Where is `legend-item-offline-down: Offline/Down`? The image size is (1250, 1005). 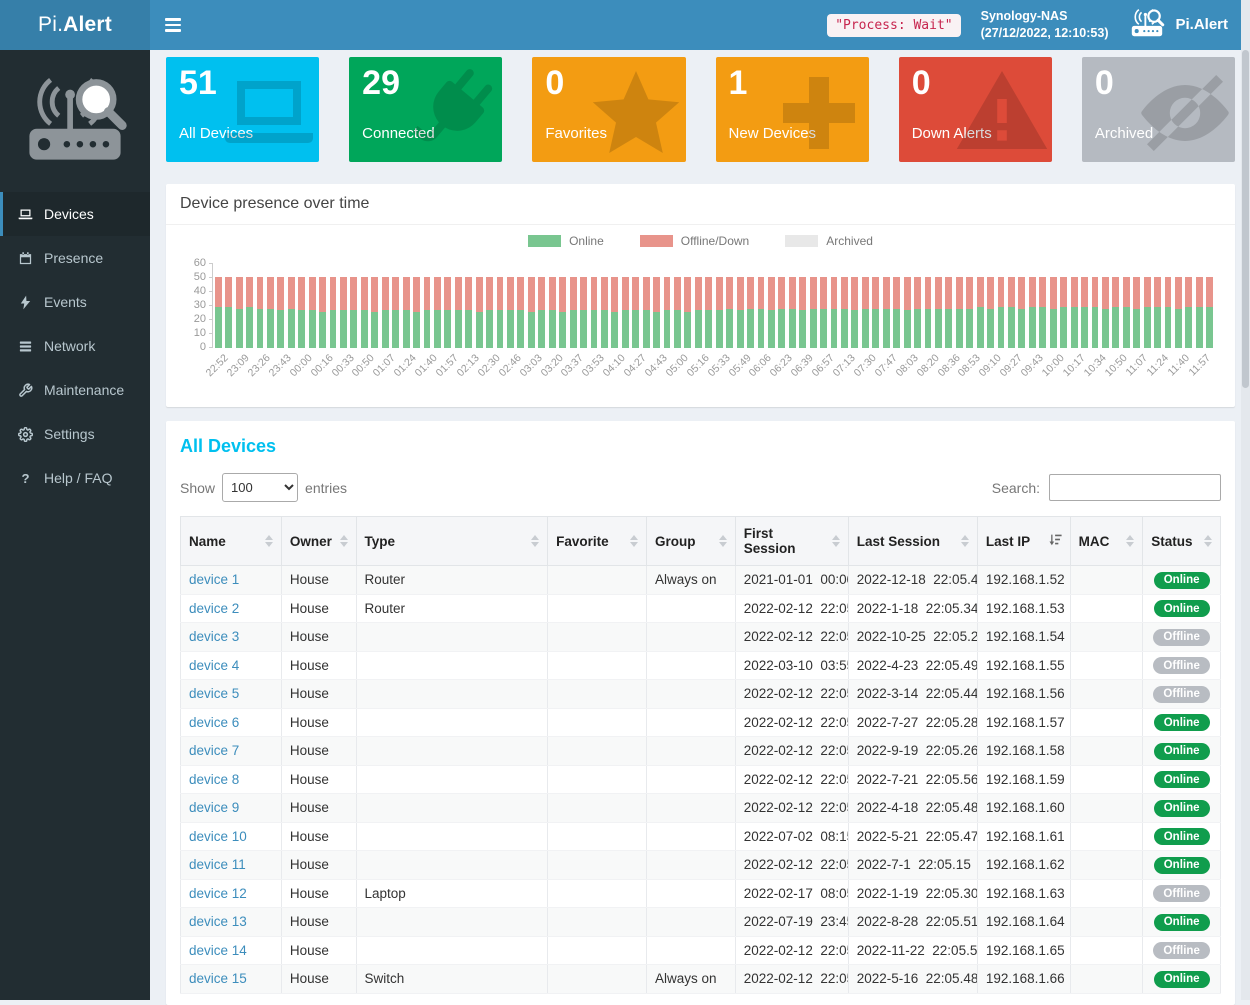 legend-item-offline-down: Offline/Down is located at coordinates (694, 241).